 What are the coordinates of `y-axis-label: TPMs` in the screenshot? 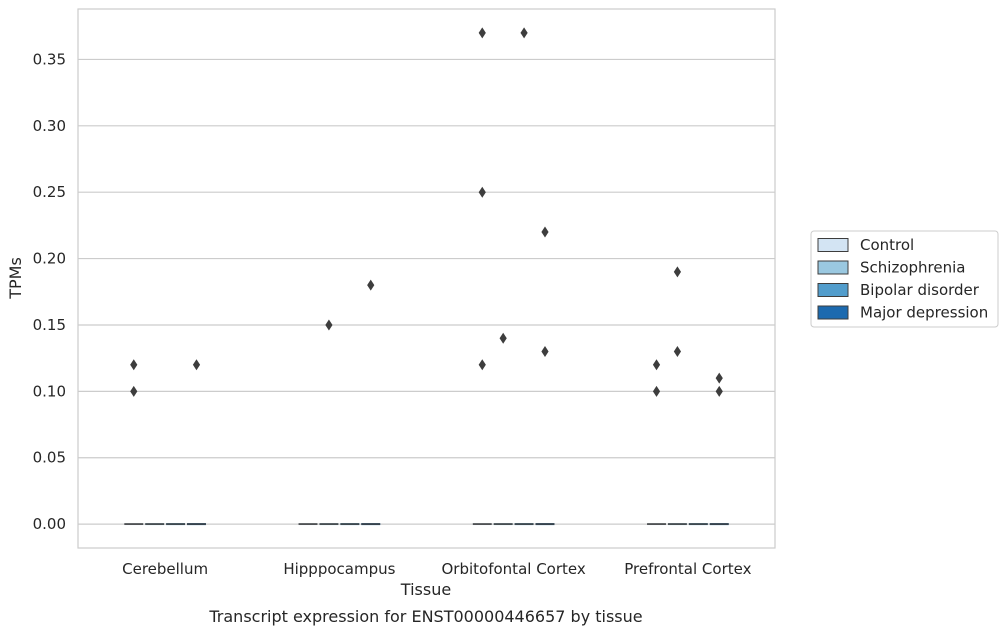 It's located at (15, 278).